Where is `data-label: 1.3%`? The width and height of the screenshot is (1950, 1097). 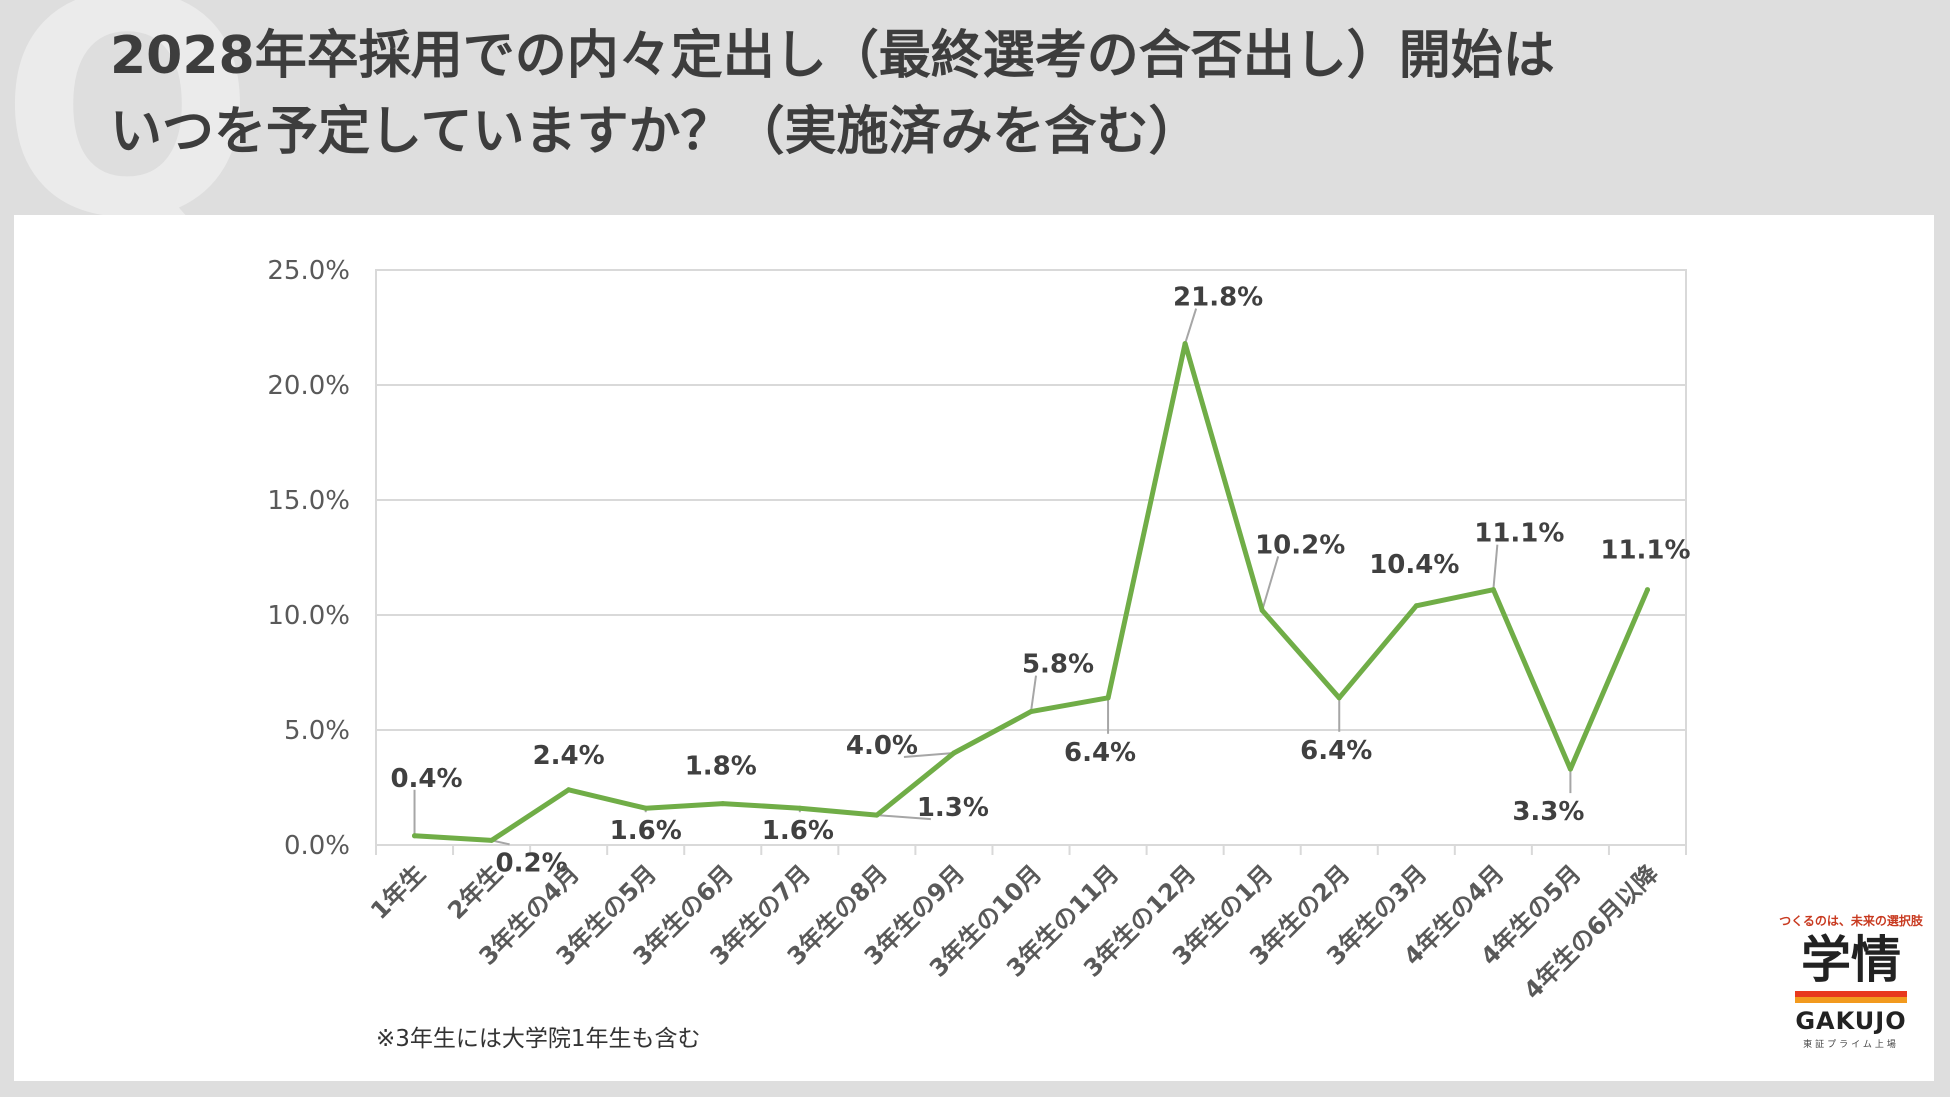 data-label: 1.3% is located at coordinates (953, 808).